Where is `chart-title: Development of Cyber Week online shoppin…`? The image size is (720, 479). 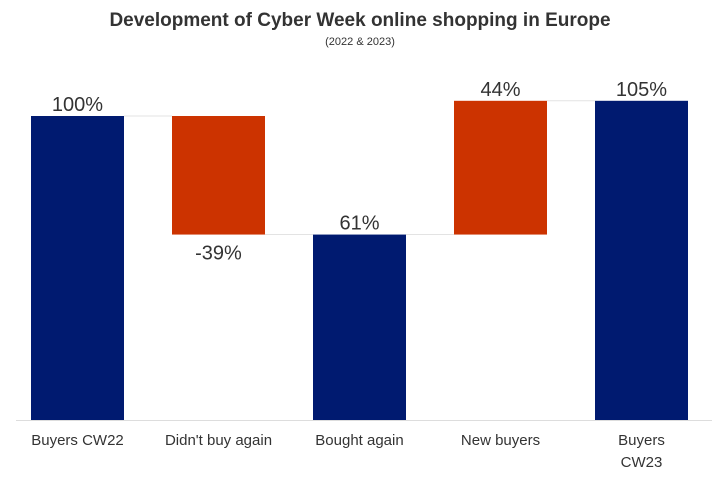 chart-title: Development of Cyber Week online shoppin… is located at coordinates (360, 20).